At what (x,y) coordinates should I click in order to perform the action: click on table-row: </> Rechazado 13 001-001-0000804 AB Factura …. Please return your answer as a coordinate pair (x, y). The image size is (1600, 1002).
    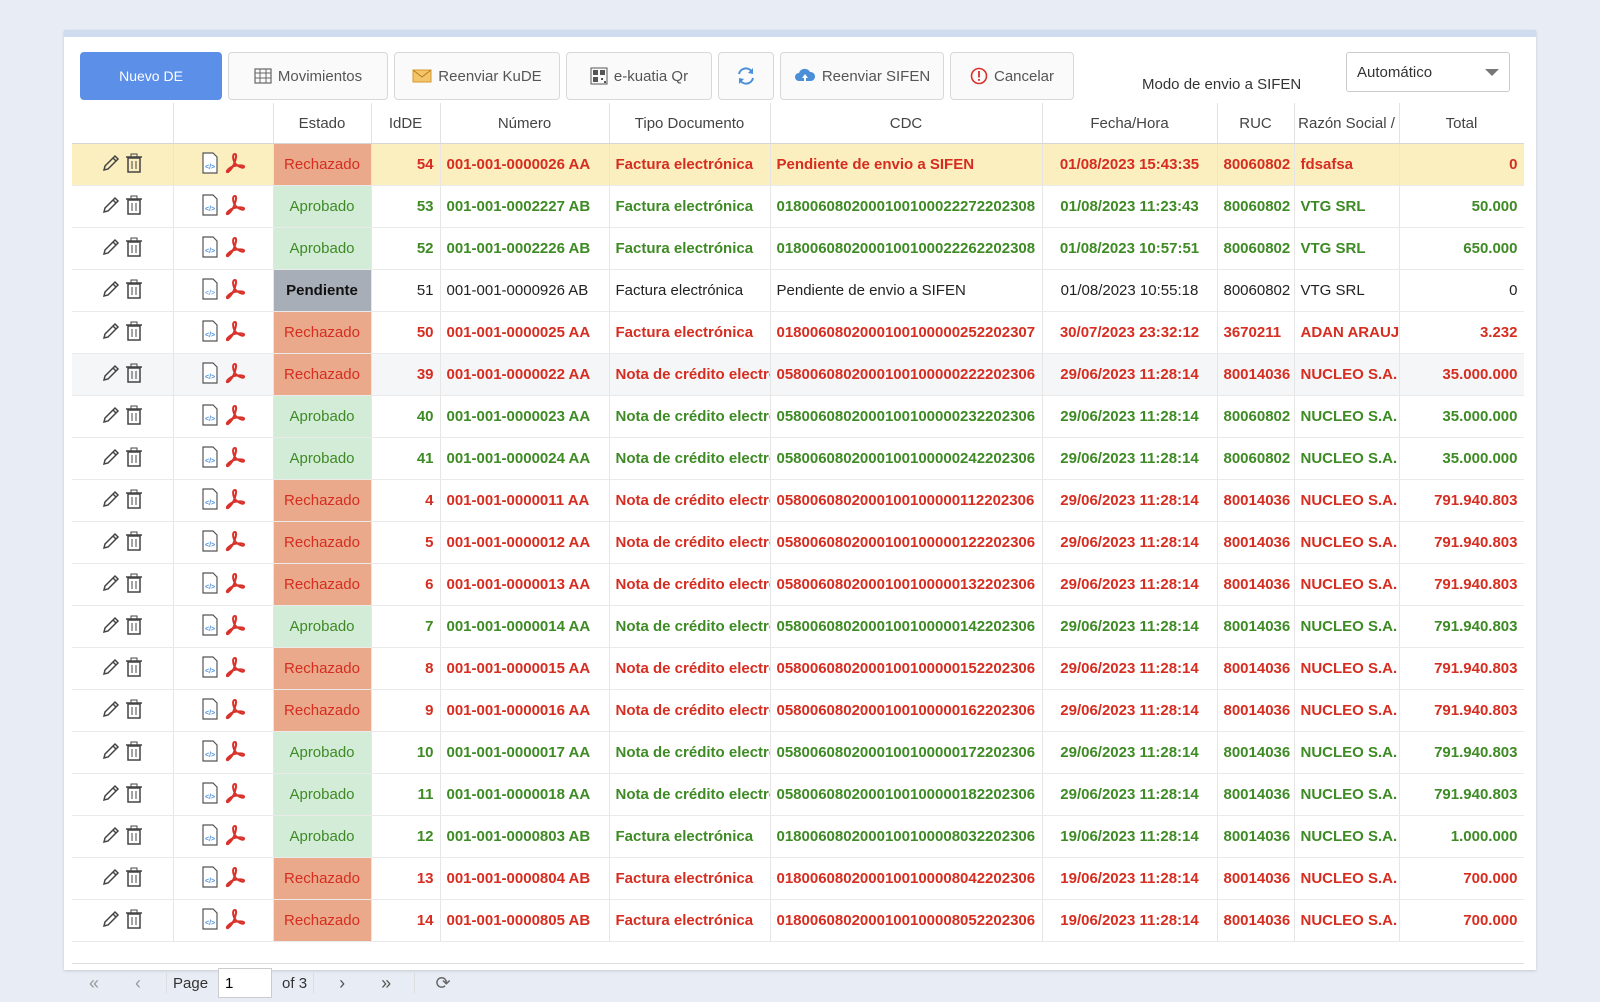
    Looking at the image, I should click on (798, 878).